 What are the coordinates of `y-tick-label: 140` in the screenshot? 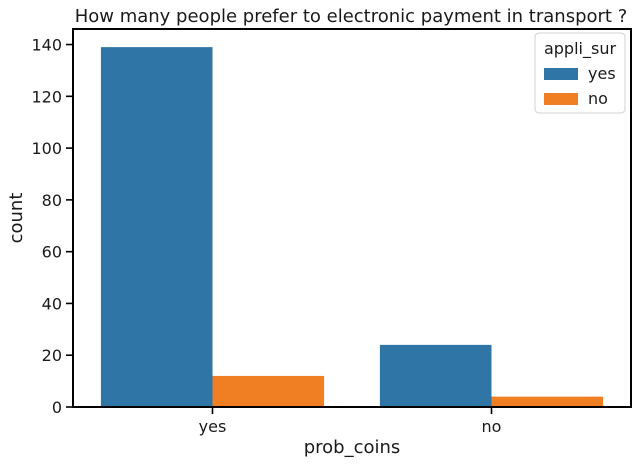 It's located at (46, 45).